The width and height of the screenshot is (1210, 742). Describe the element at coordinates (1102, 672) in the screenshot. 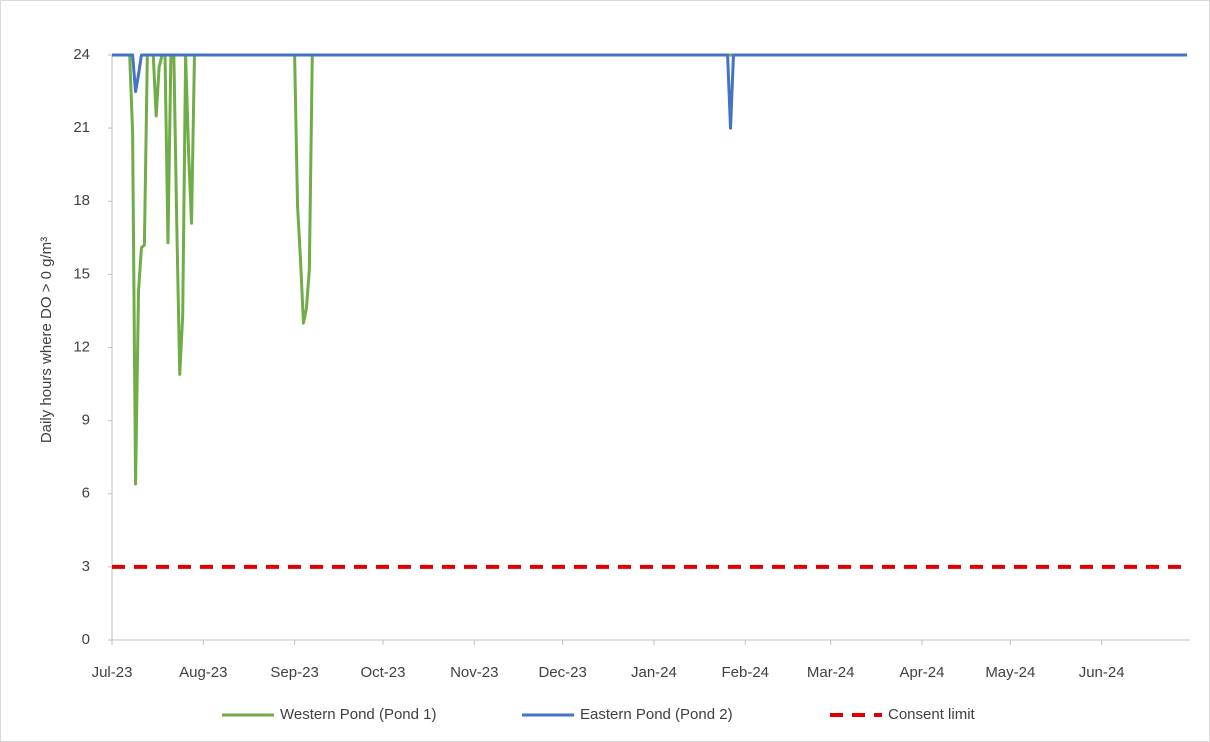

I see `x-tick-label: Jun-24` at that location.